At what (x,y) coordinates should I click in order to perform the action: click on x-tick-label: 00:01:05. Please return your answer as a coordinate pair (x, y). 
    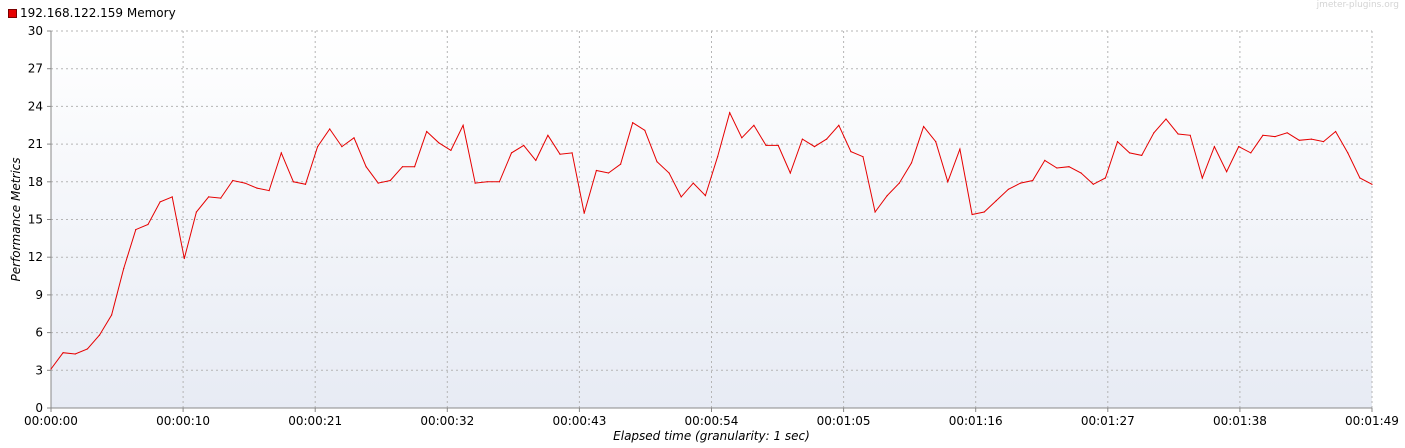
    Looking at the image, I should click on (844, 421).